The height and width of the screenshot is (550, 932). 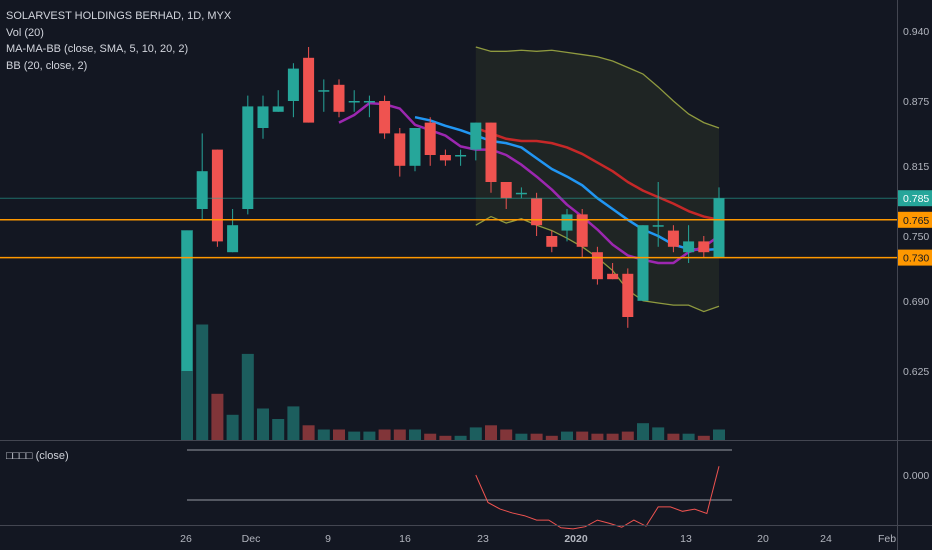 I want to click on last-price-label-bg, so click(x=915, y=198).